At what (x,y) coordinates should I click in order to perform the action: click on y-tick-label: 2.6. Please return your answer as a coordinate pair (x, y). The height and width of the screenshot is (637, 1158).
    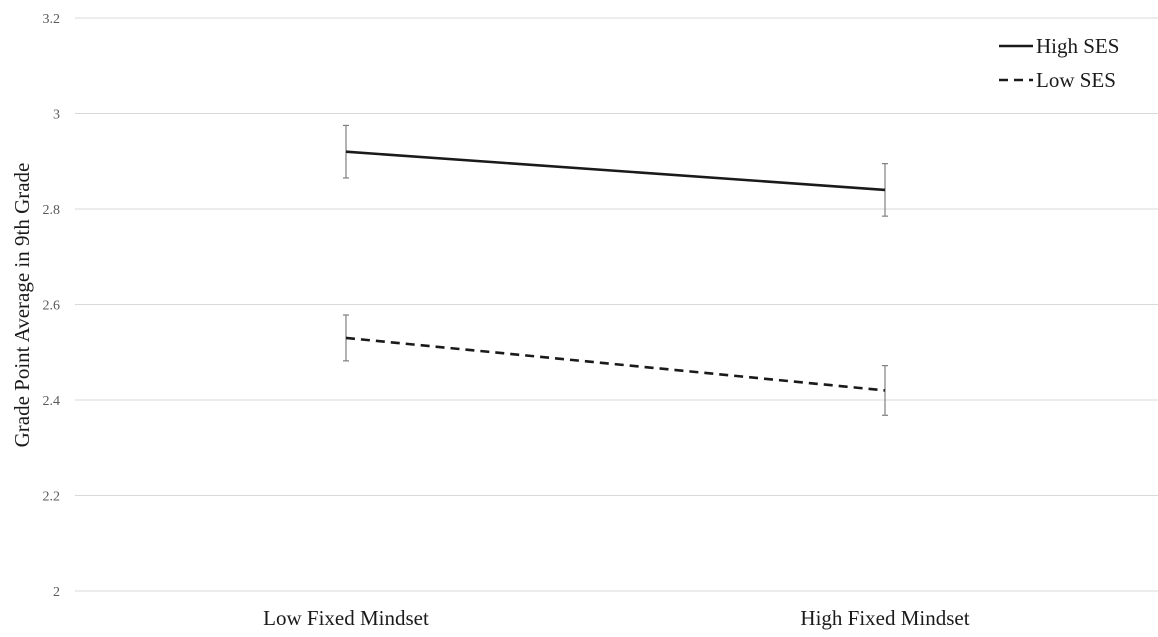
    Looking at the image, I should click on (52, 306).